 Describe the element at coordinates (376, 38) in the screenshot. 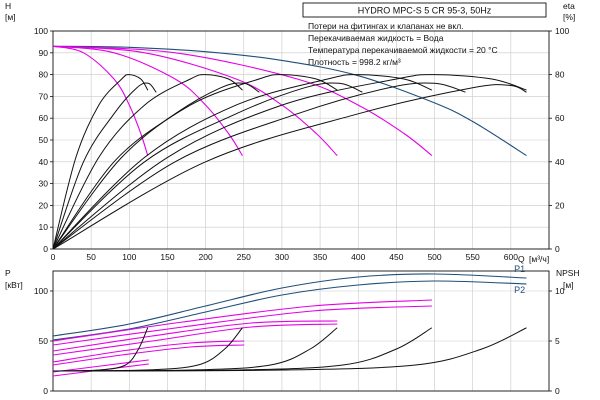

I see `note-liquid: Перекачиваемая жидкость = Вода` at that location.